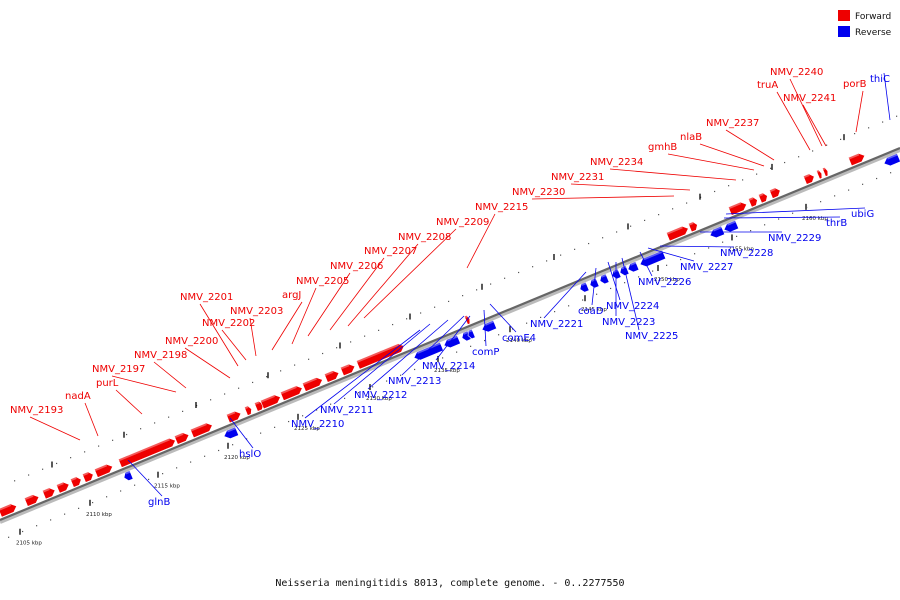 The width and height of the screenshot is (900, 600). Describe the element at coordinates (159, 502) in the screenshot. I see `reverse-gene-label: glnB` at that location.